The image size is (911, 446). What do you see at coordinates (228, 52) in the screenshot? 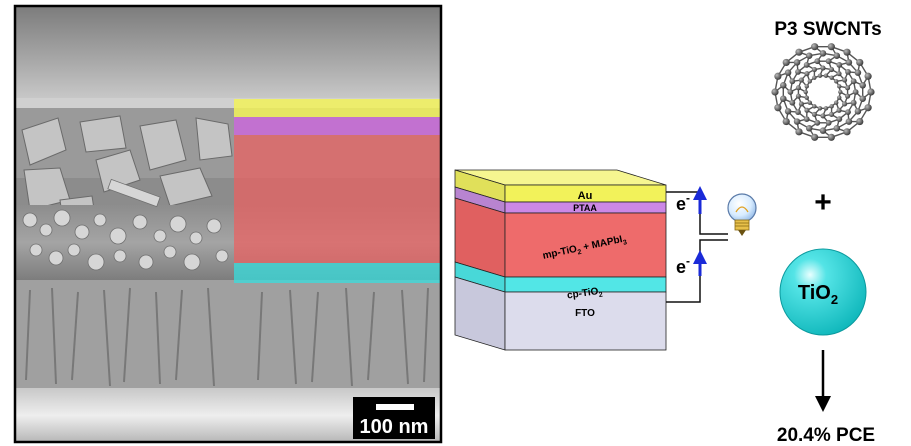
I see `sem-background-region` at bounding box center [228, 52].